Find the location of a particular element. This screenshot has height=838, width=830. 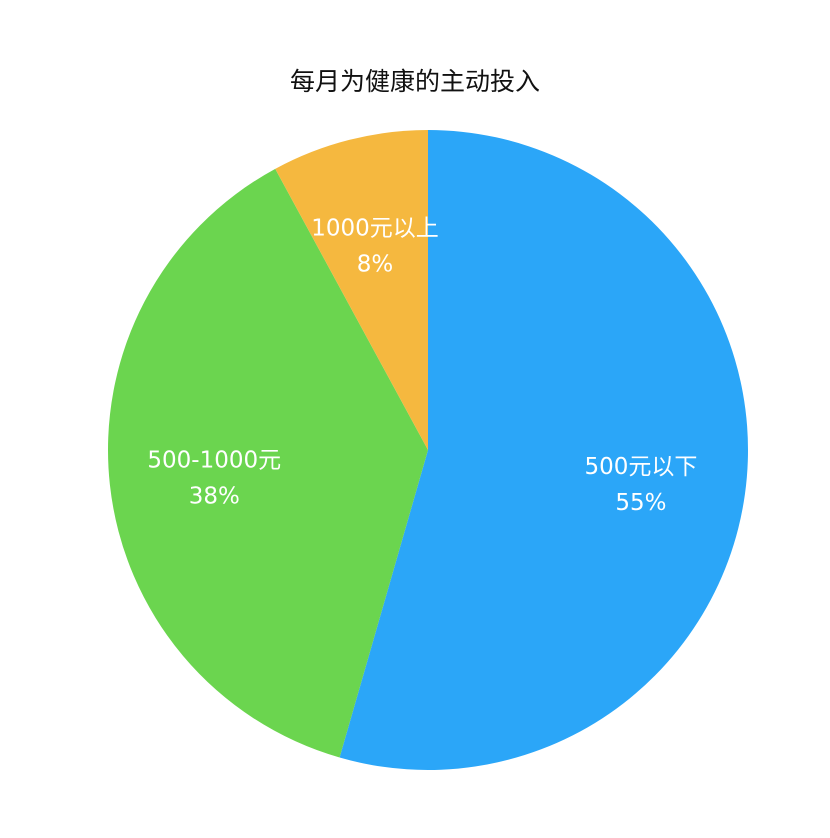

slice-label: 500-1000元 is located at coordinates (214, 460).